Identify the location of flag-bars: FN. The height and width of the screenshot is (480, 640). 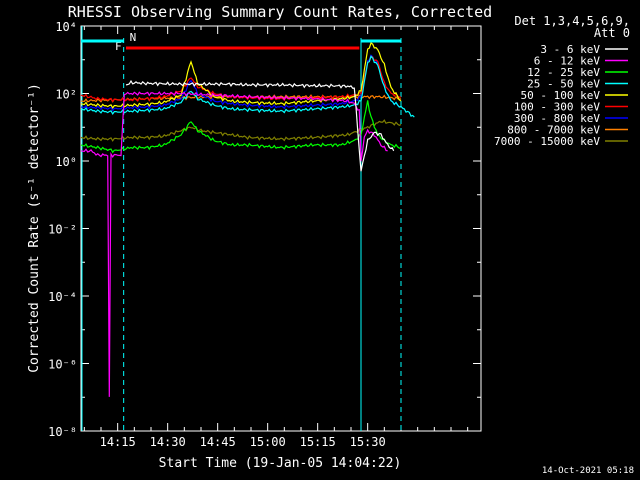
(241, 42).